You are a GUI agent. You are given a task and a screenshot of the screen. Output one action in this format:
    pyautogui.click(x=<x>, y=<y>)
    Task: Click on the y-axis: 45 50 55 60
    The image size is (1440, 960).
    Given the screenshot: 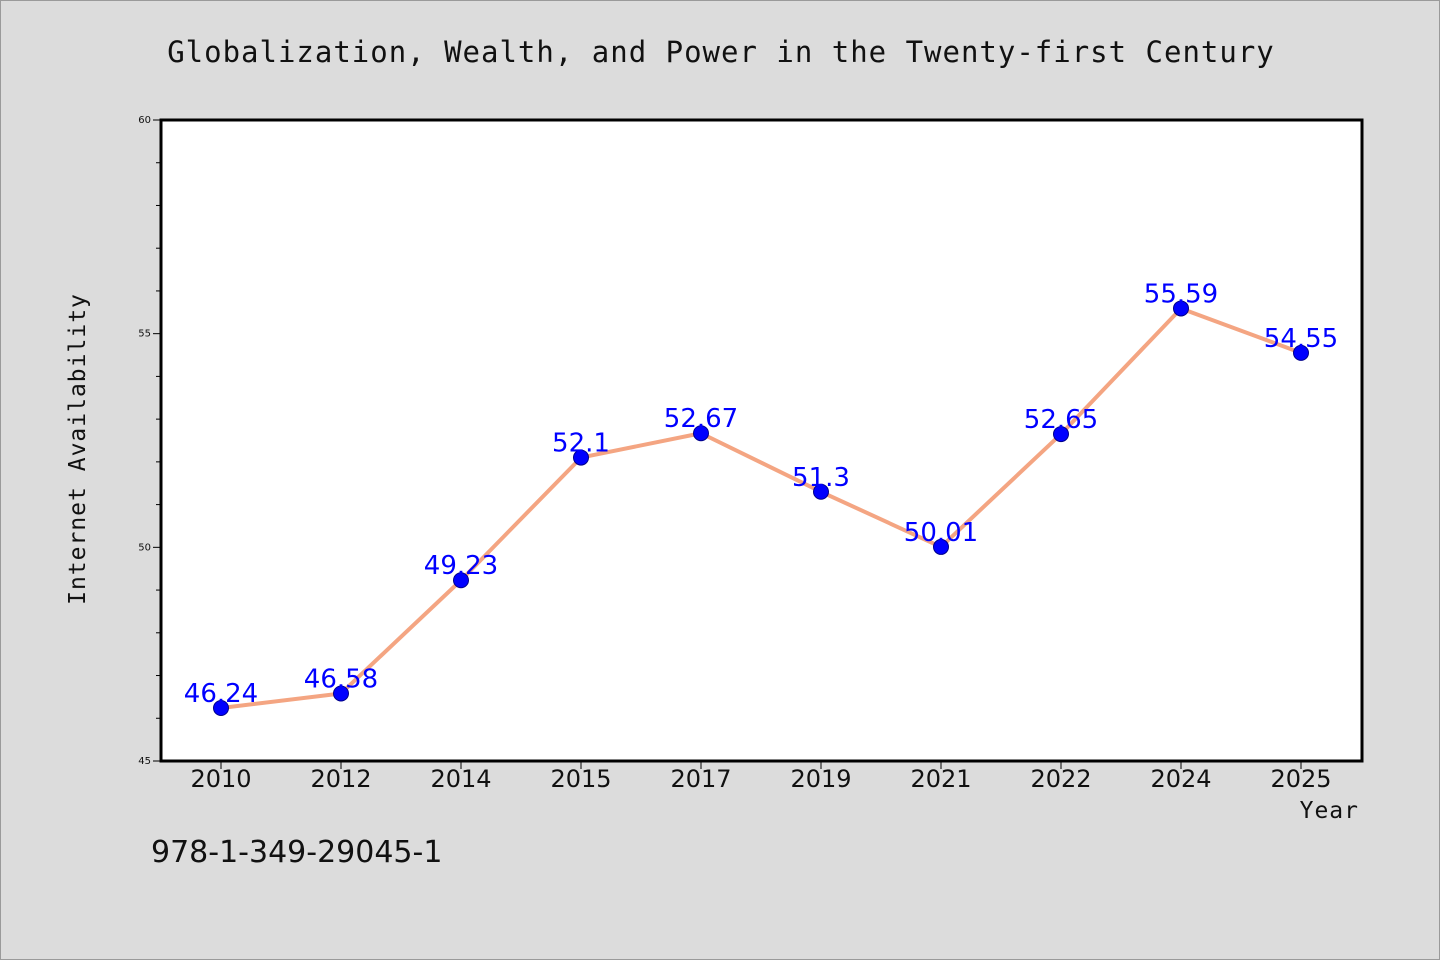 What is the action you would take?
    pyautogui.click(x=149, y=441)
    